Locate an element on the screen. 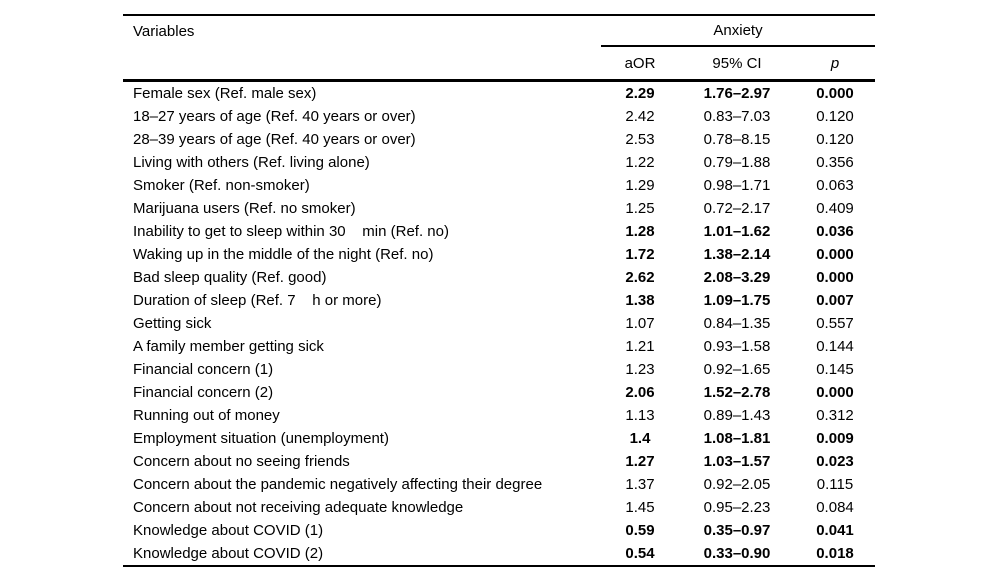  row-p-value: 0.023 is located at coordinates (835, 461).